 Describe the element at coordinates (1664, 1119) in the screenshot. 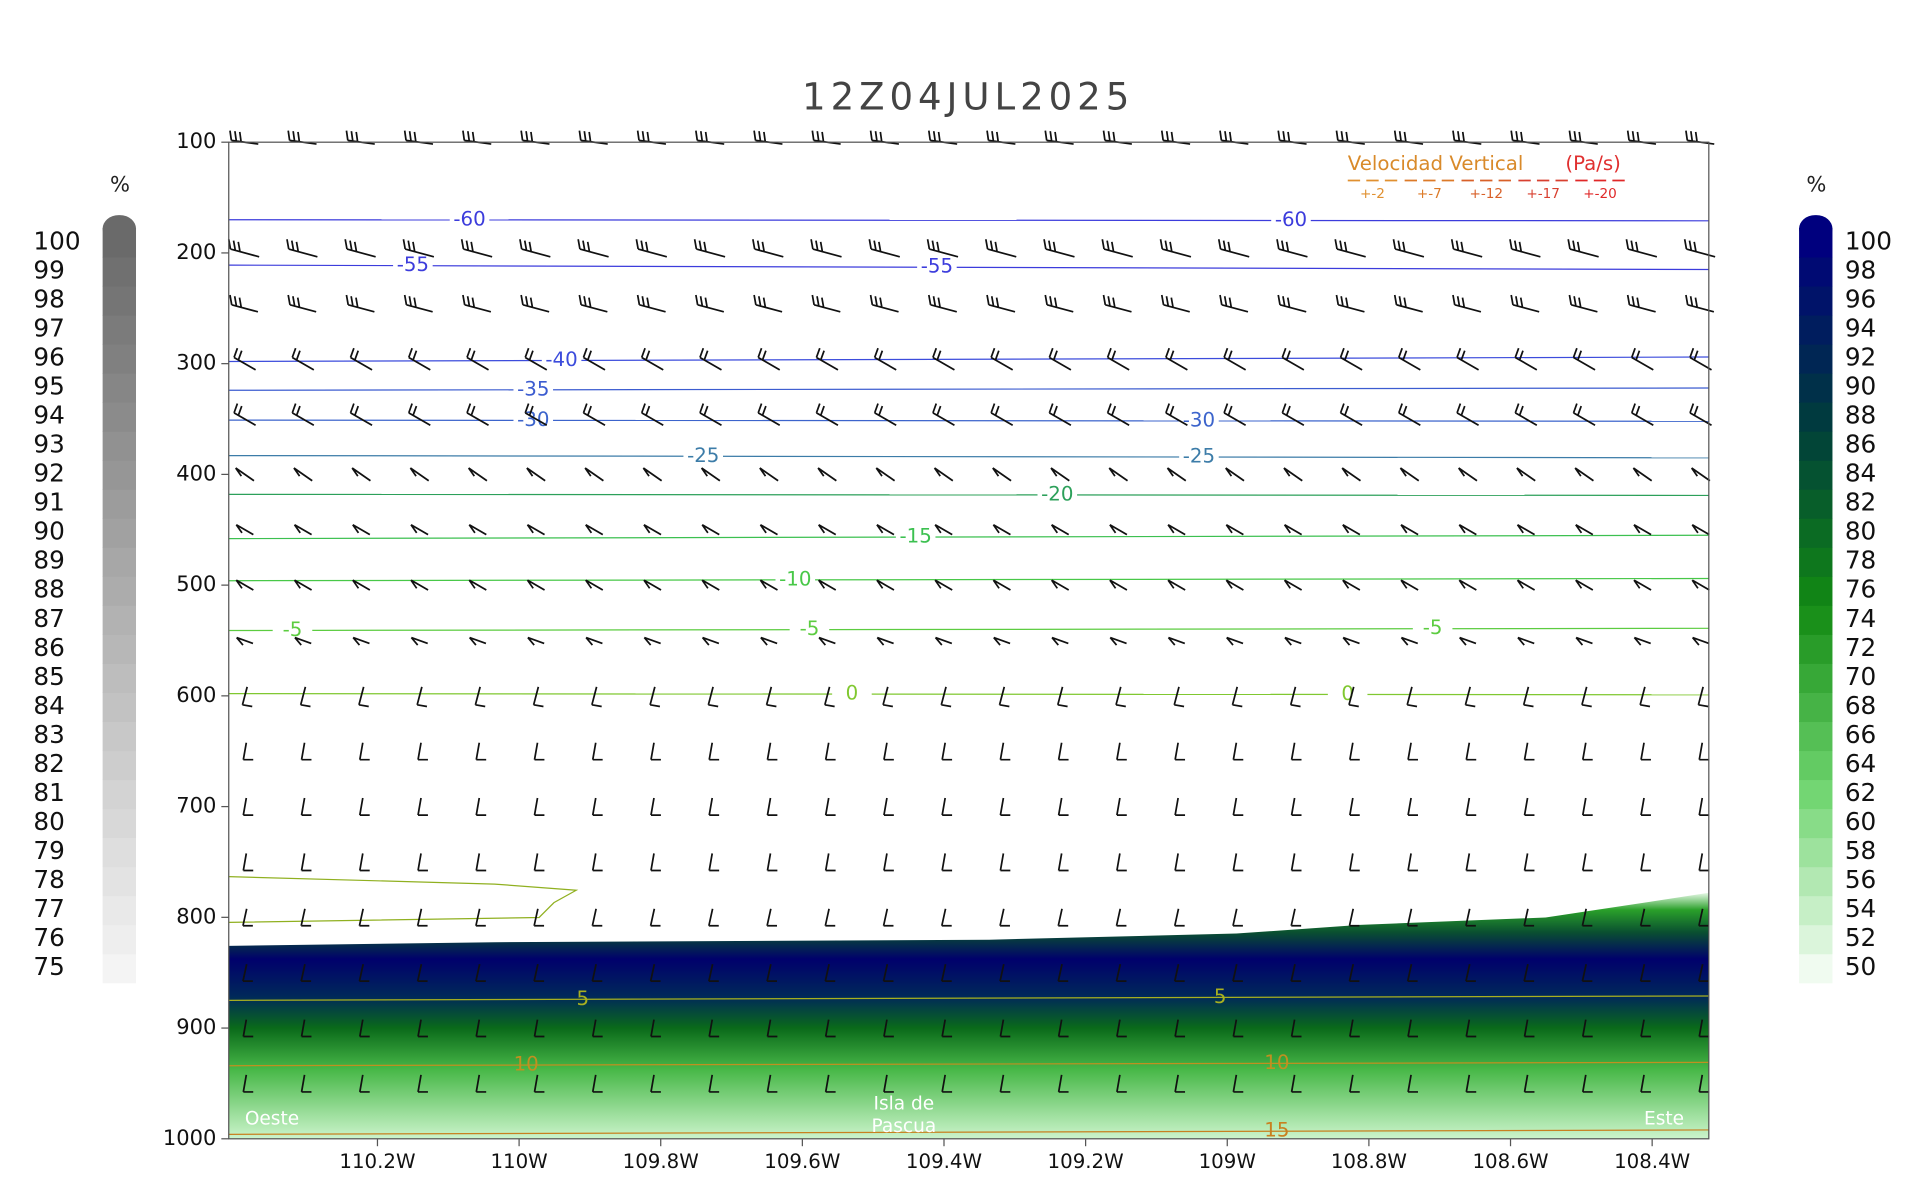

I see `annotation: Este` at that location.